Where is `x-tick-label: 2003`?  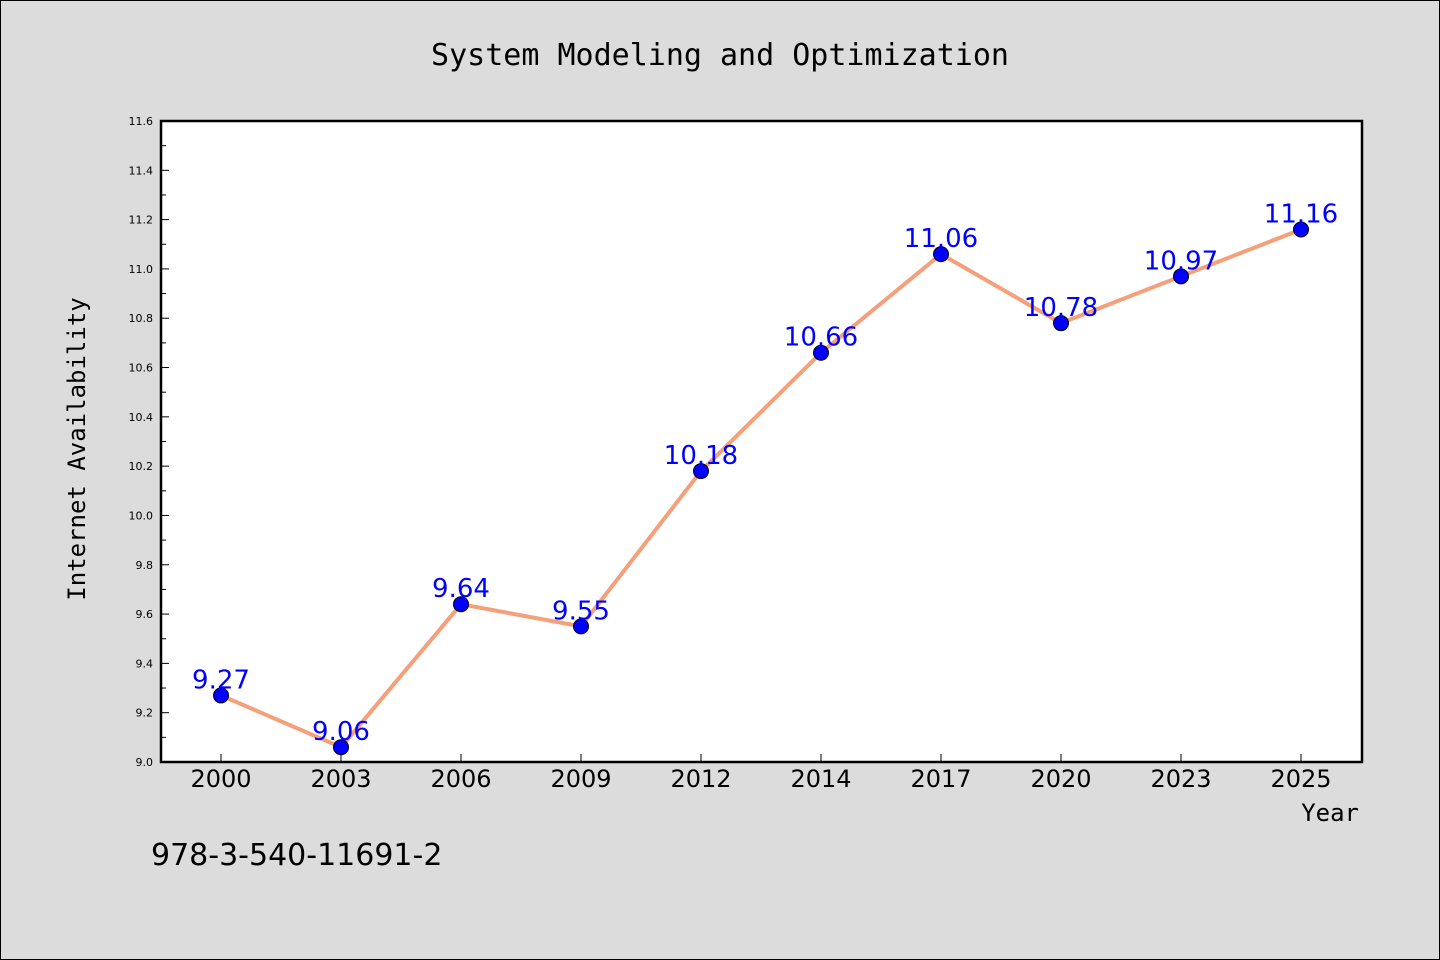
x-tick-label: 2003 is located at coordinates (340, 779).